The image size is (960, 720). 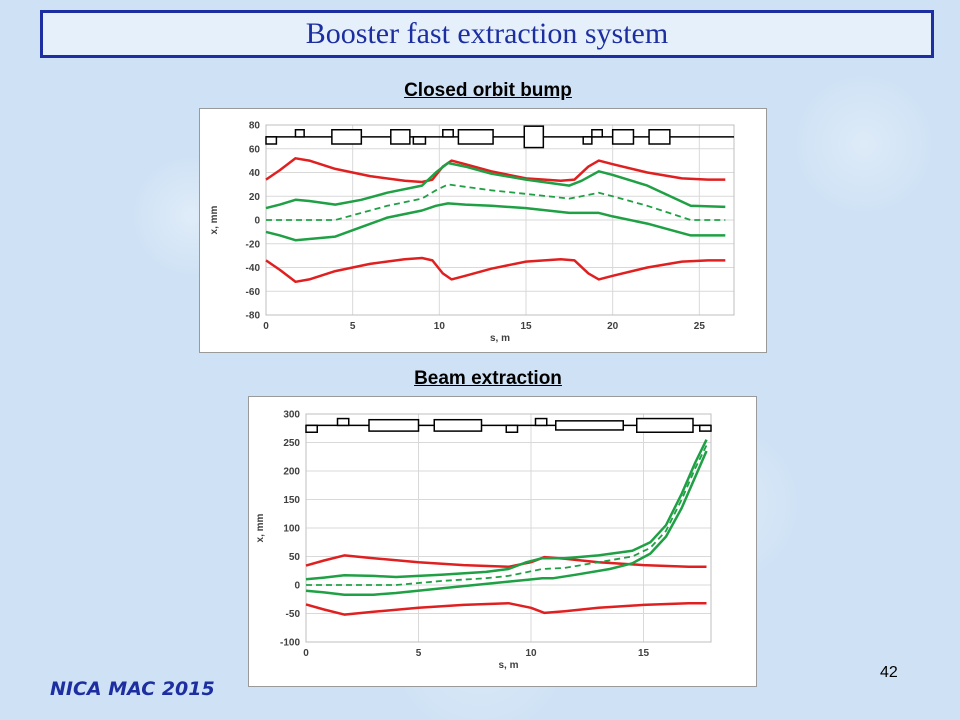 I want to click on chart-2-y-tick-label: 50, so click(x=295, y=557).